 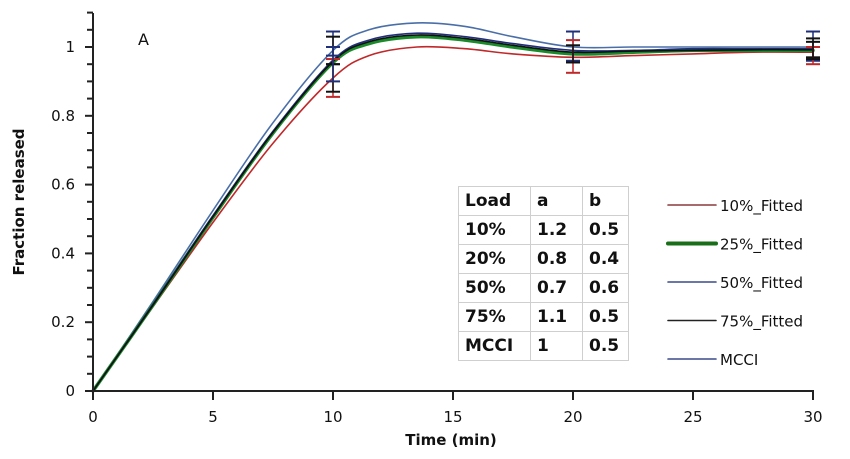 I want to click on table-cell: 1.1, so click(x=556, y=317).